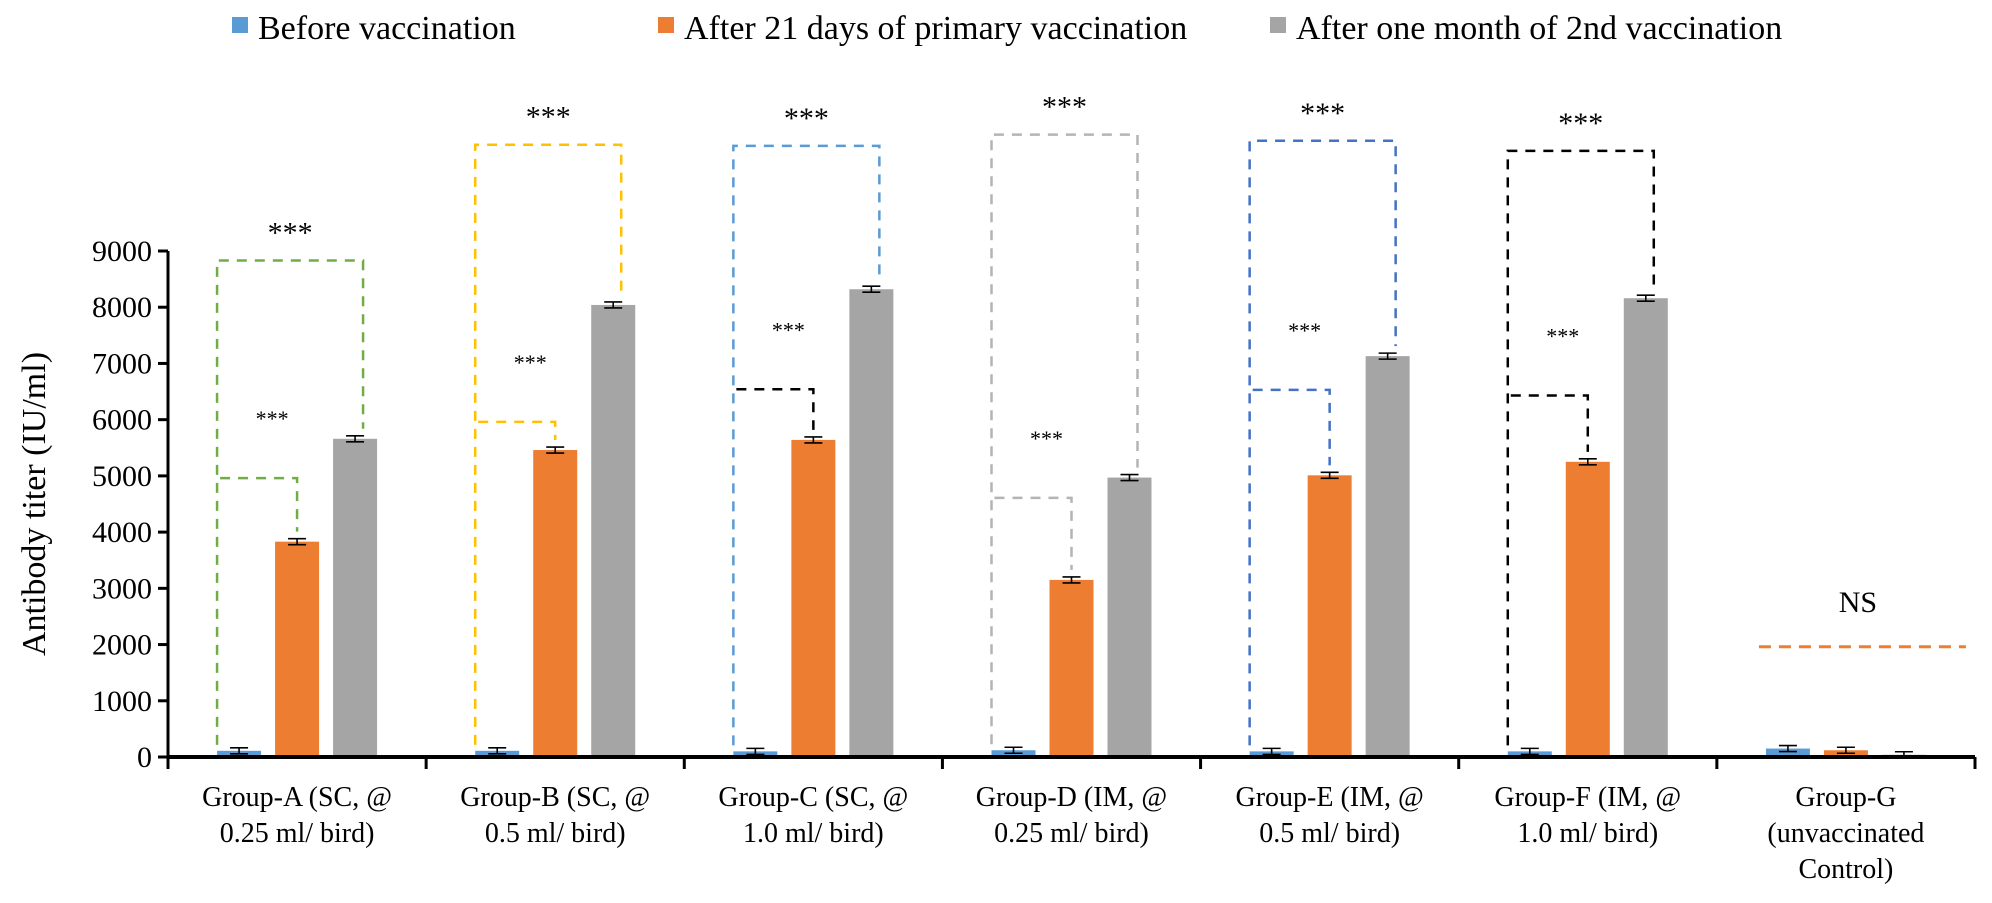  I want to click on legend-label-1: Before vaccination, so click(387, 28).